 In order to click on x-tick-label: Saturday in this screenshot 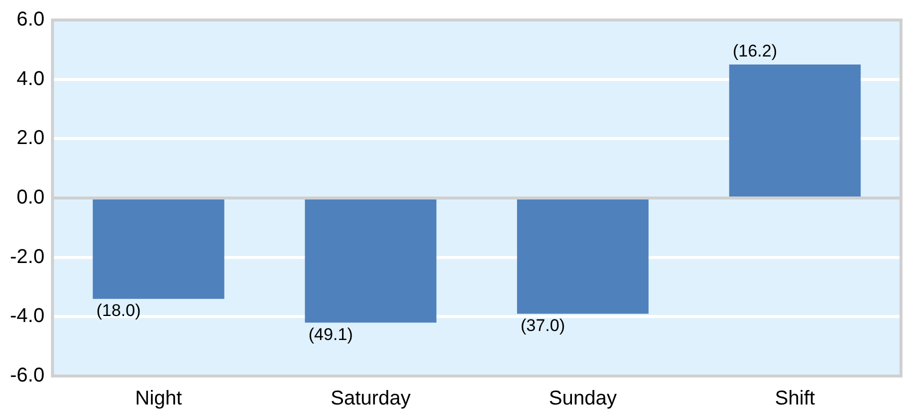, I will do `click(370, 399)`.